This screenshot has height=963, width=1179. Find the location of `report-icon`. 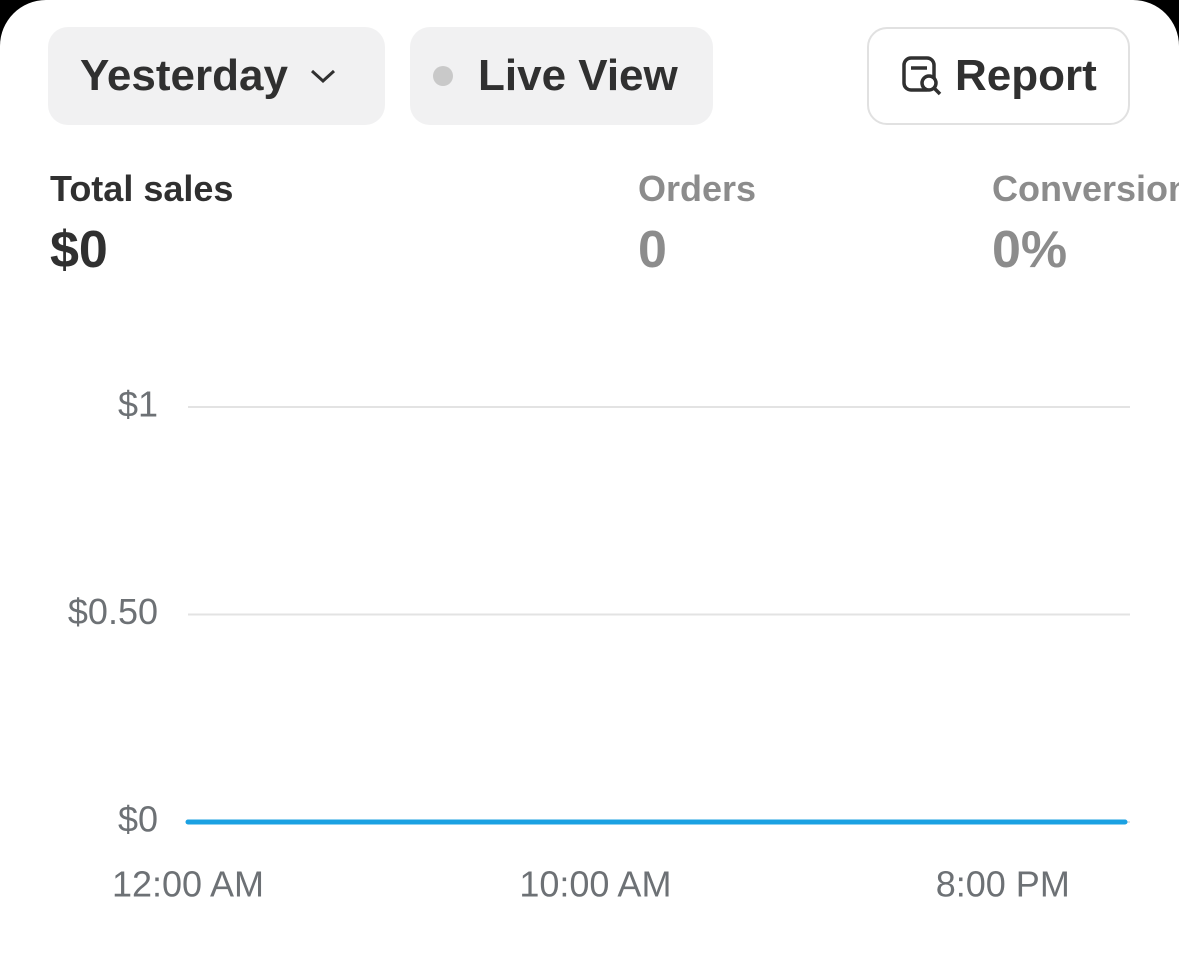

report-icon is located at coordinates (922, 76).